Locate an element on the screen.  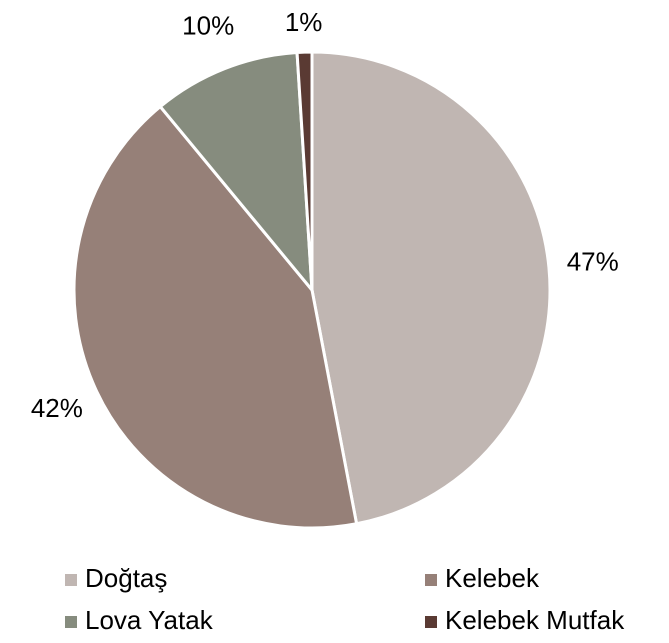
legend-label: Lova Yatak is located at coordinates (149, 620).